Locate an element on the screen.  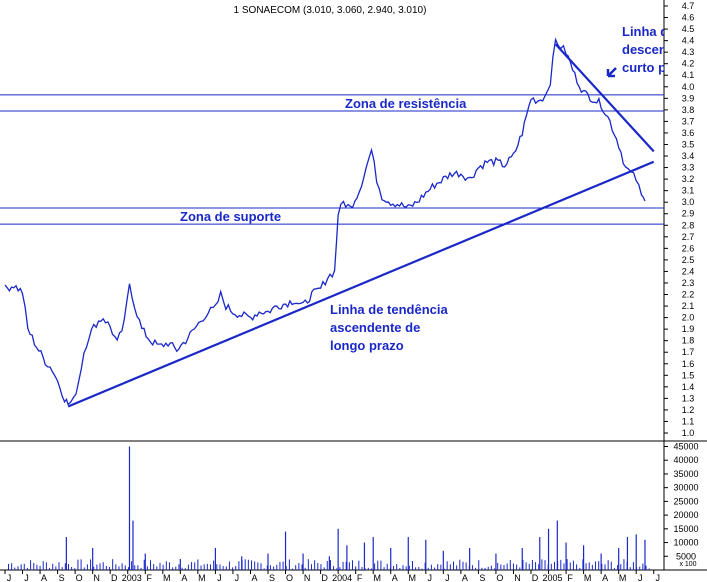
price-tick-label: 2.3 is located at coordinates (688, 283).